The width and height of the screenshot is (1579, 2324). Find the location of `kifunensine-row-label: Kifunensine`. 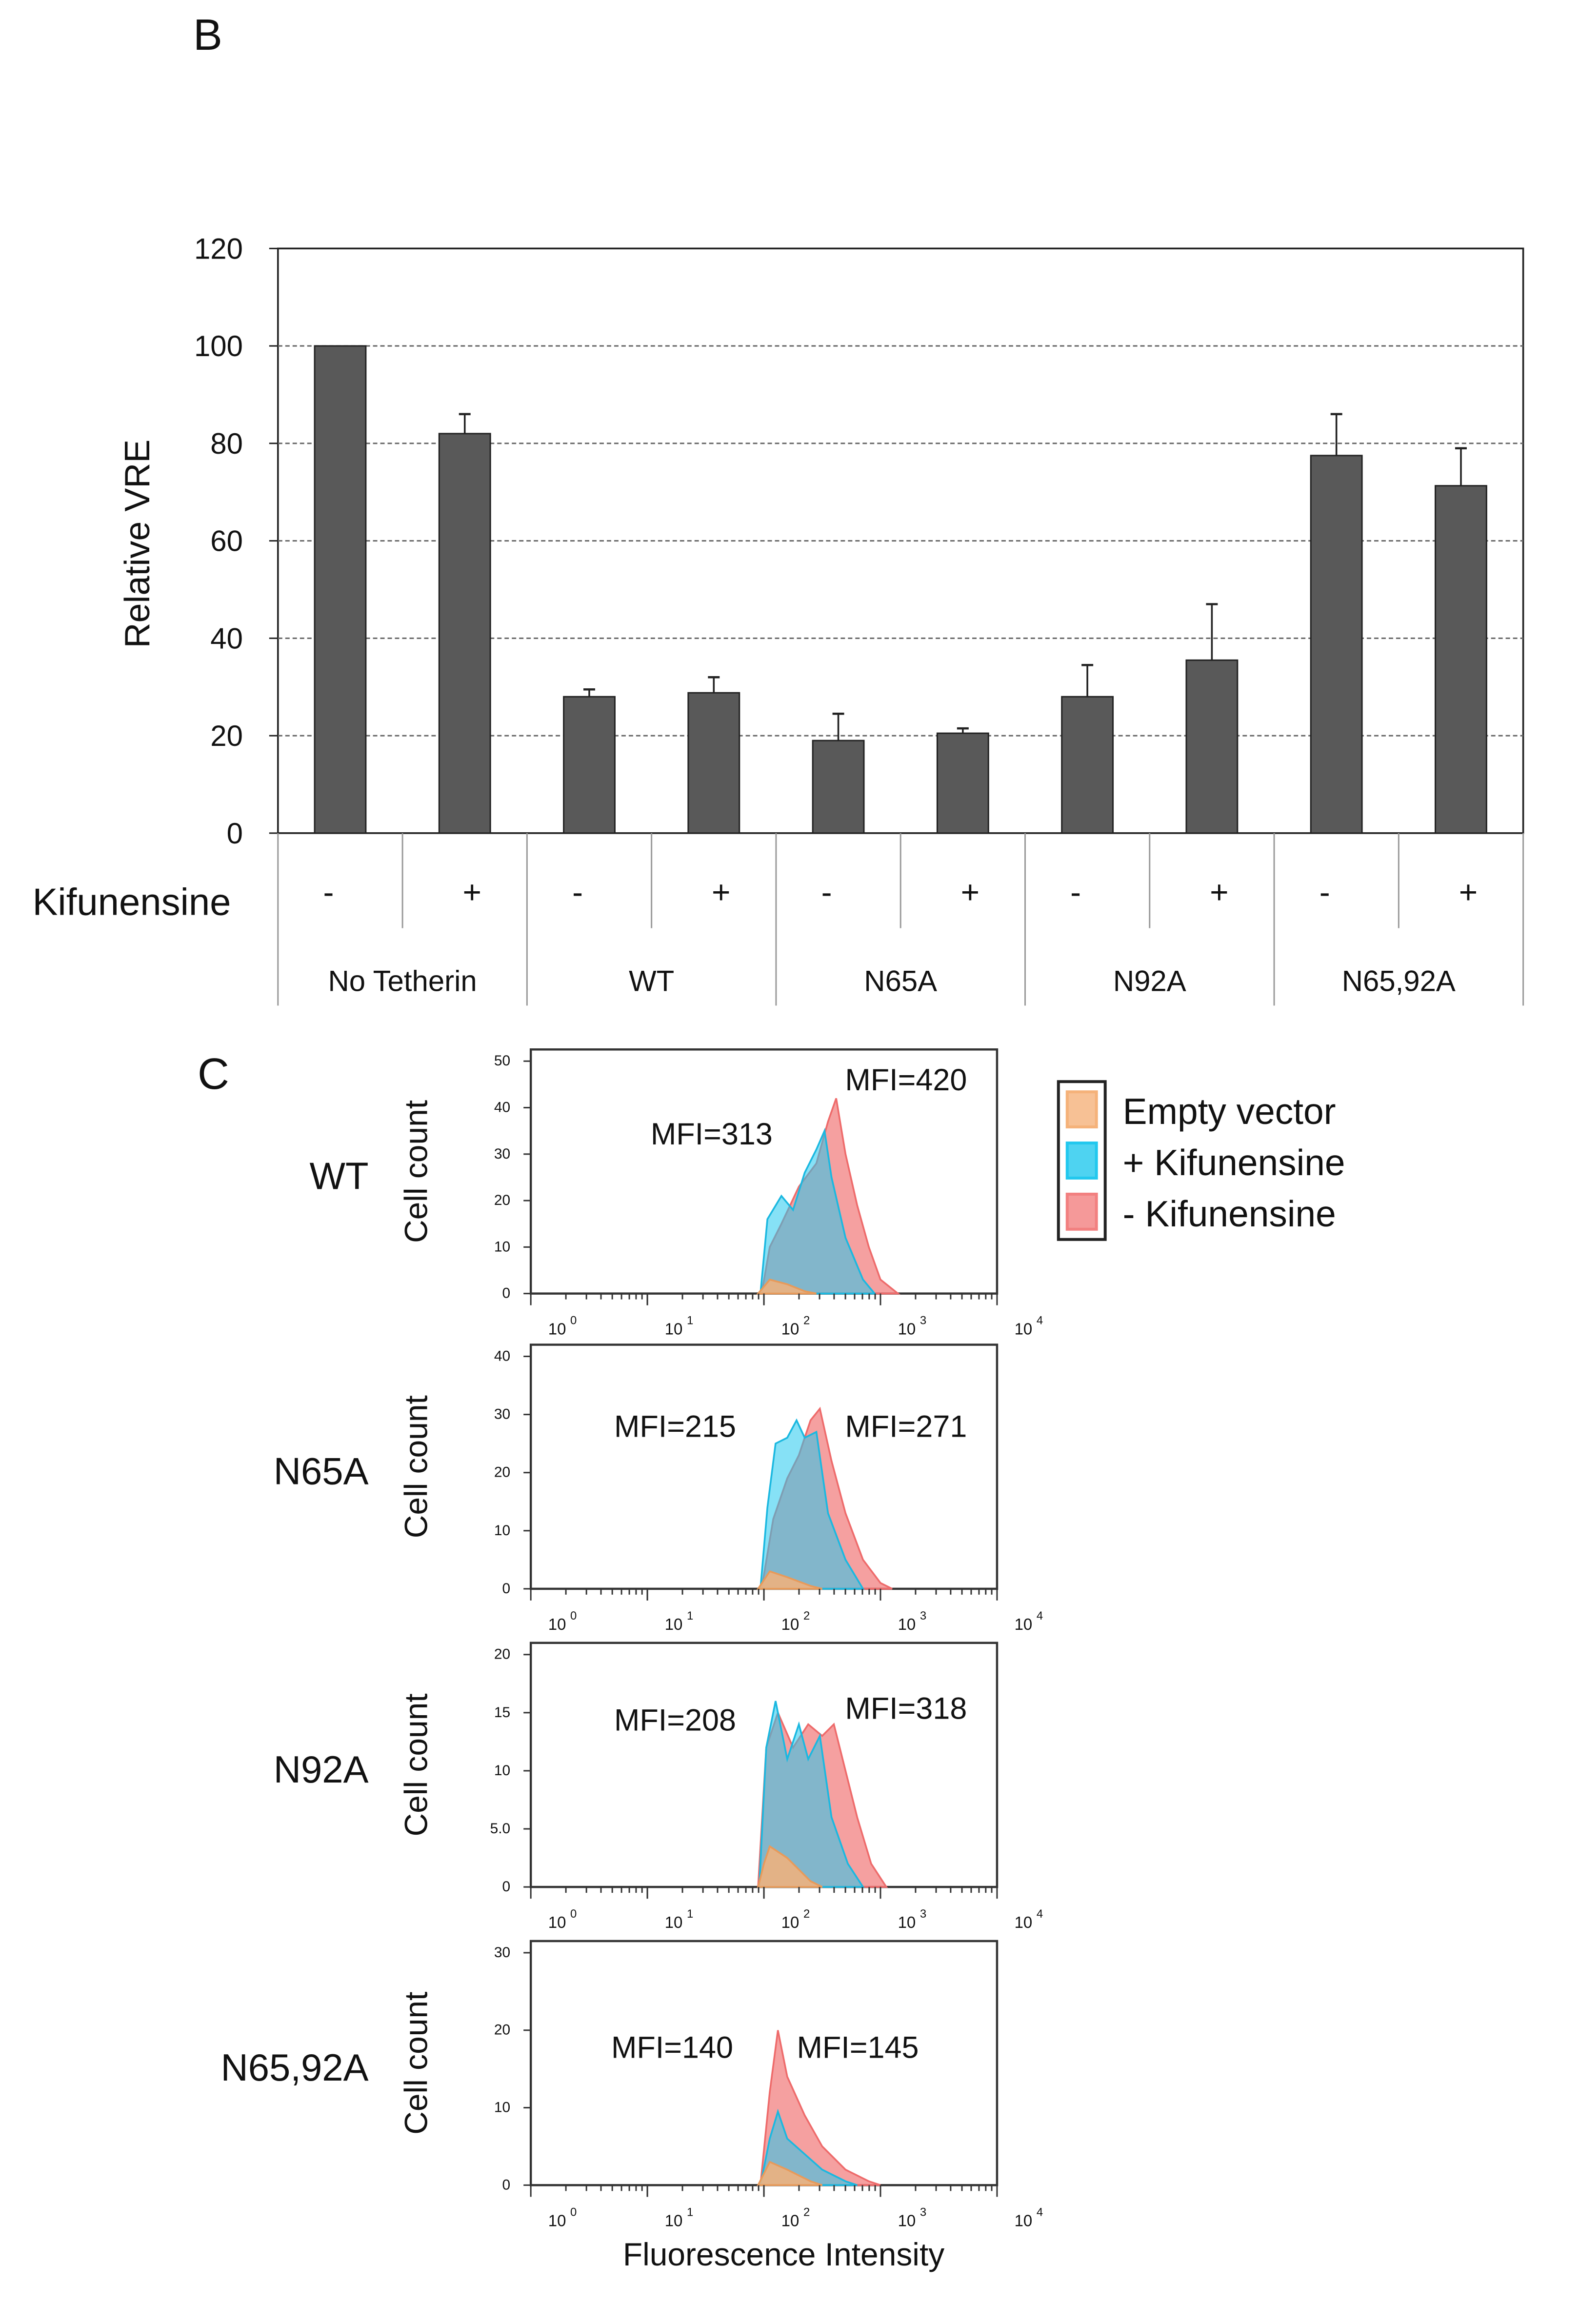

kifunensine-row-label: Kifunensine is located at coordinates (131, 902).